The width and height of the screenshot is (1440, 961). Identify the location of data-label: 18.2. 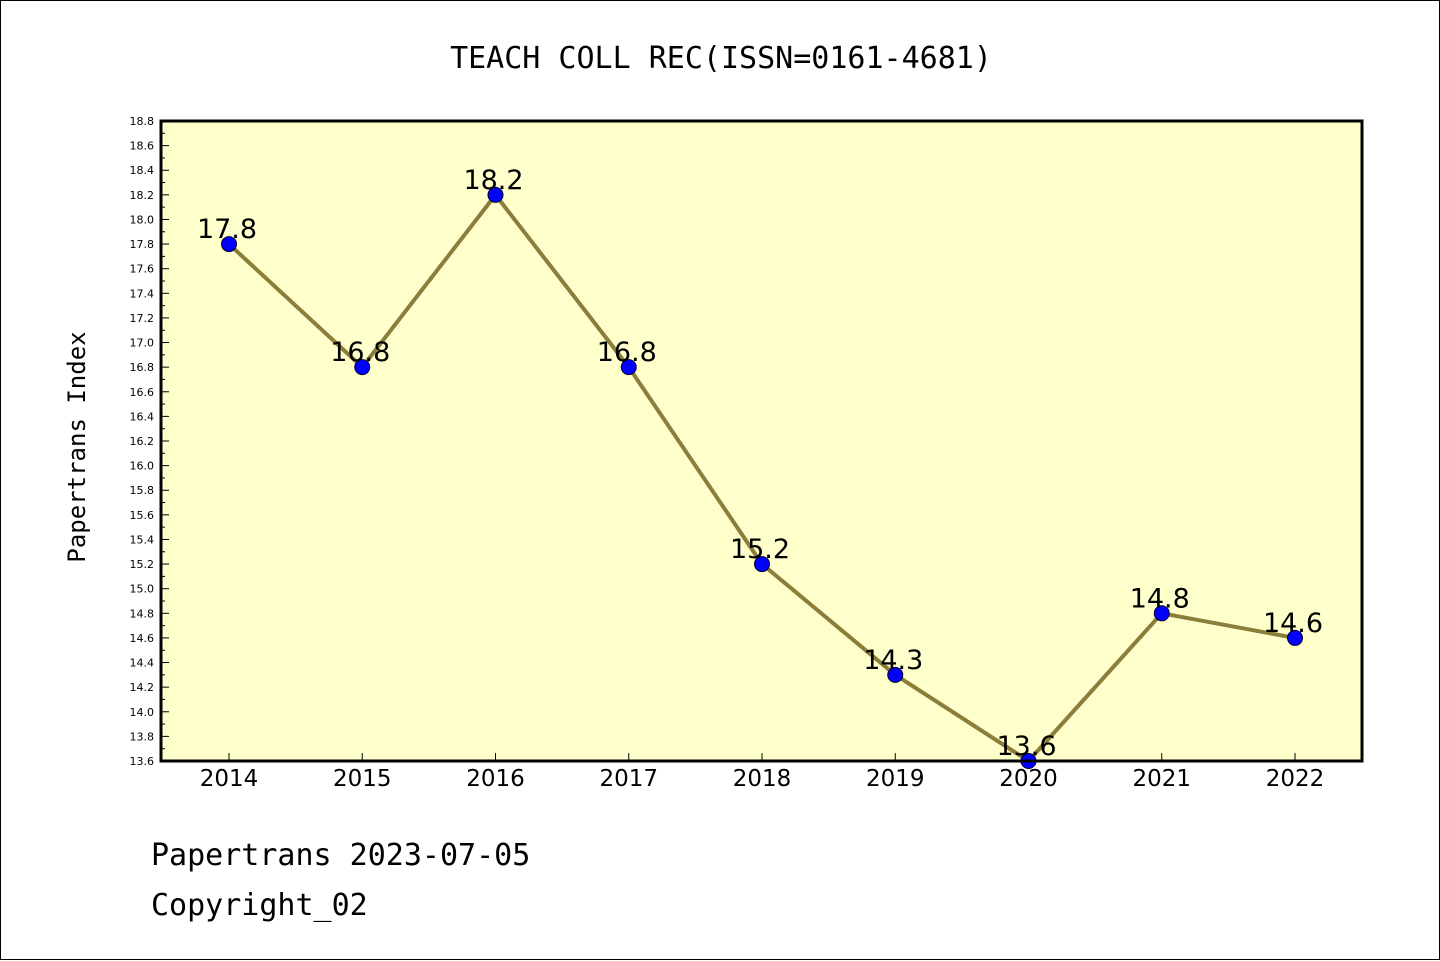
(493, 180).